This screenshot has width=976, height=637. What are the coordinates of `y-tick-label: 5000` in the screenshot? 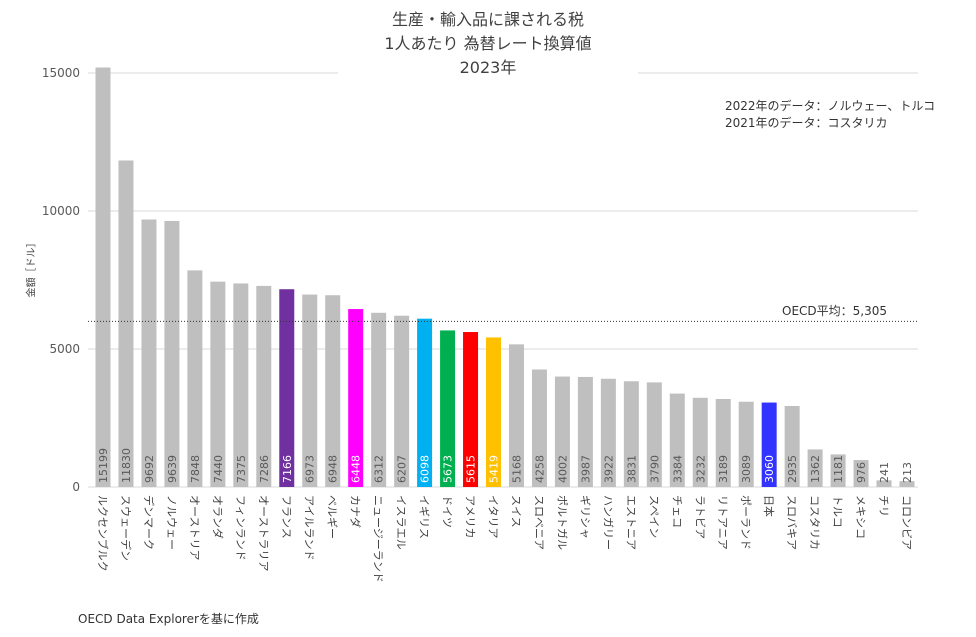 It's located at (64, 349).